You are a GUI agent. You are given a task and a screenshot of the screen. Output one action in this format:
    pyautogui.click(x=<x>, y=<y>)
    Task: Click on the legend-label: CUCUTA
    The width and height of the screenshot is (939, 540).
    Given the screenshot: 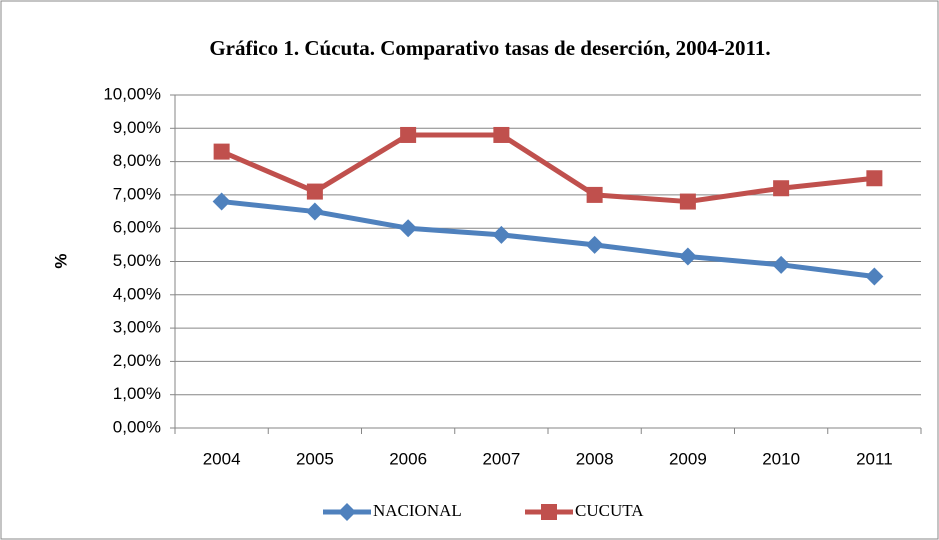 What is the action you would take?
    pyautogui.click(x=609, y=510)
    